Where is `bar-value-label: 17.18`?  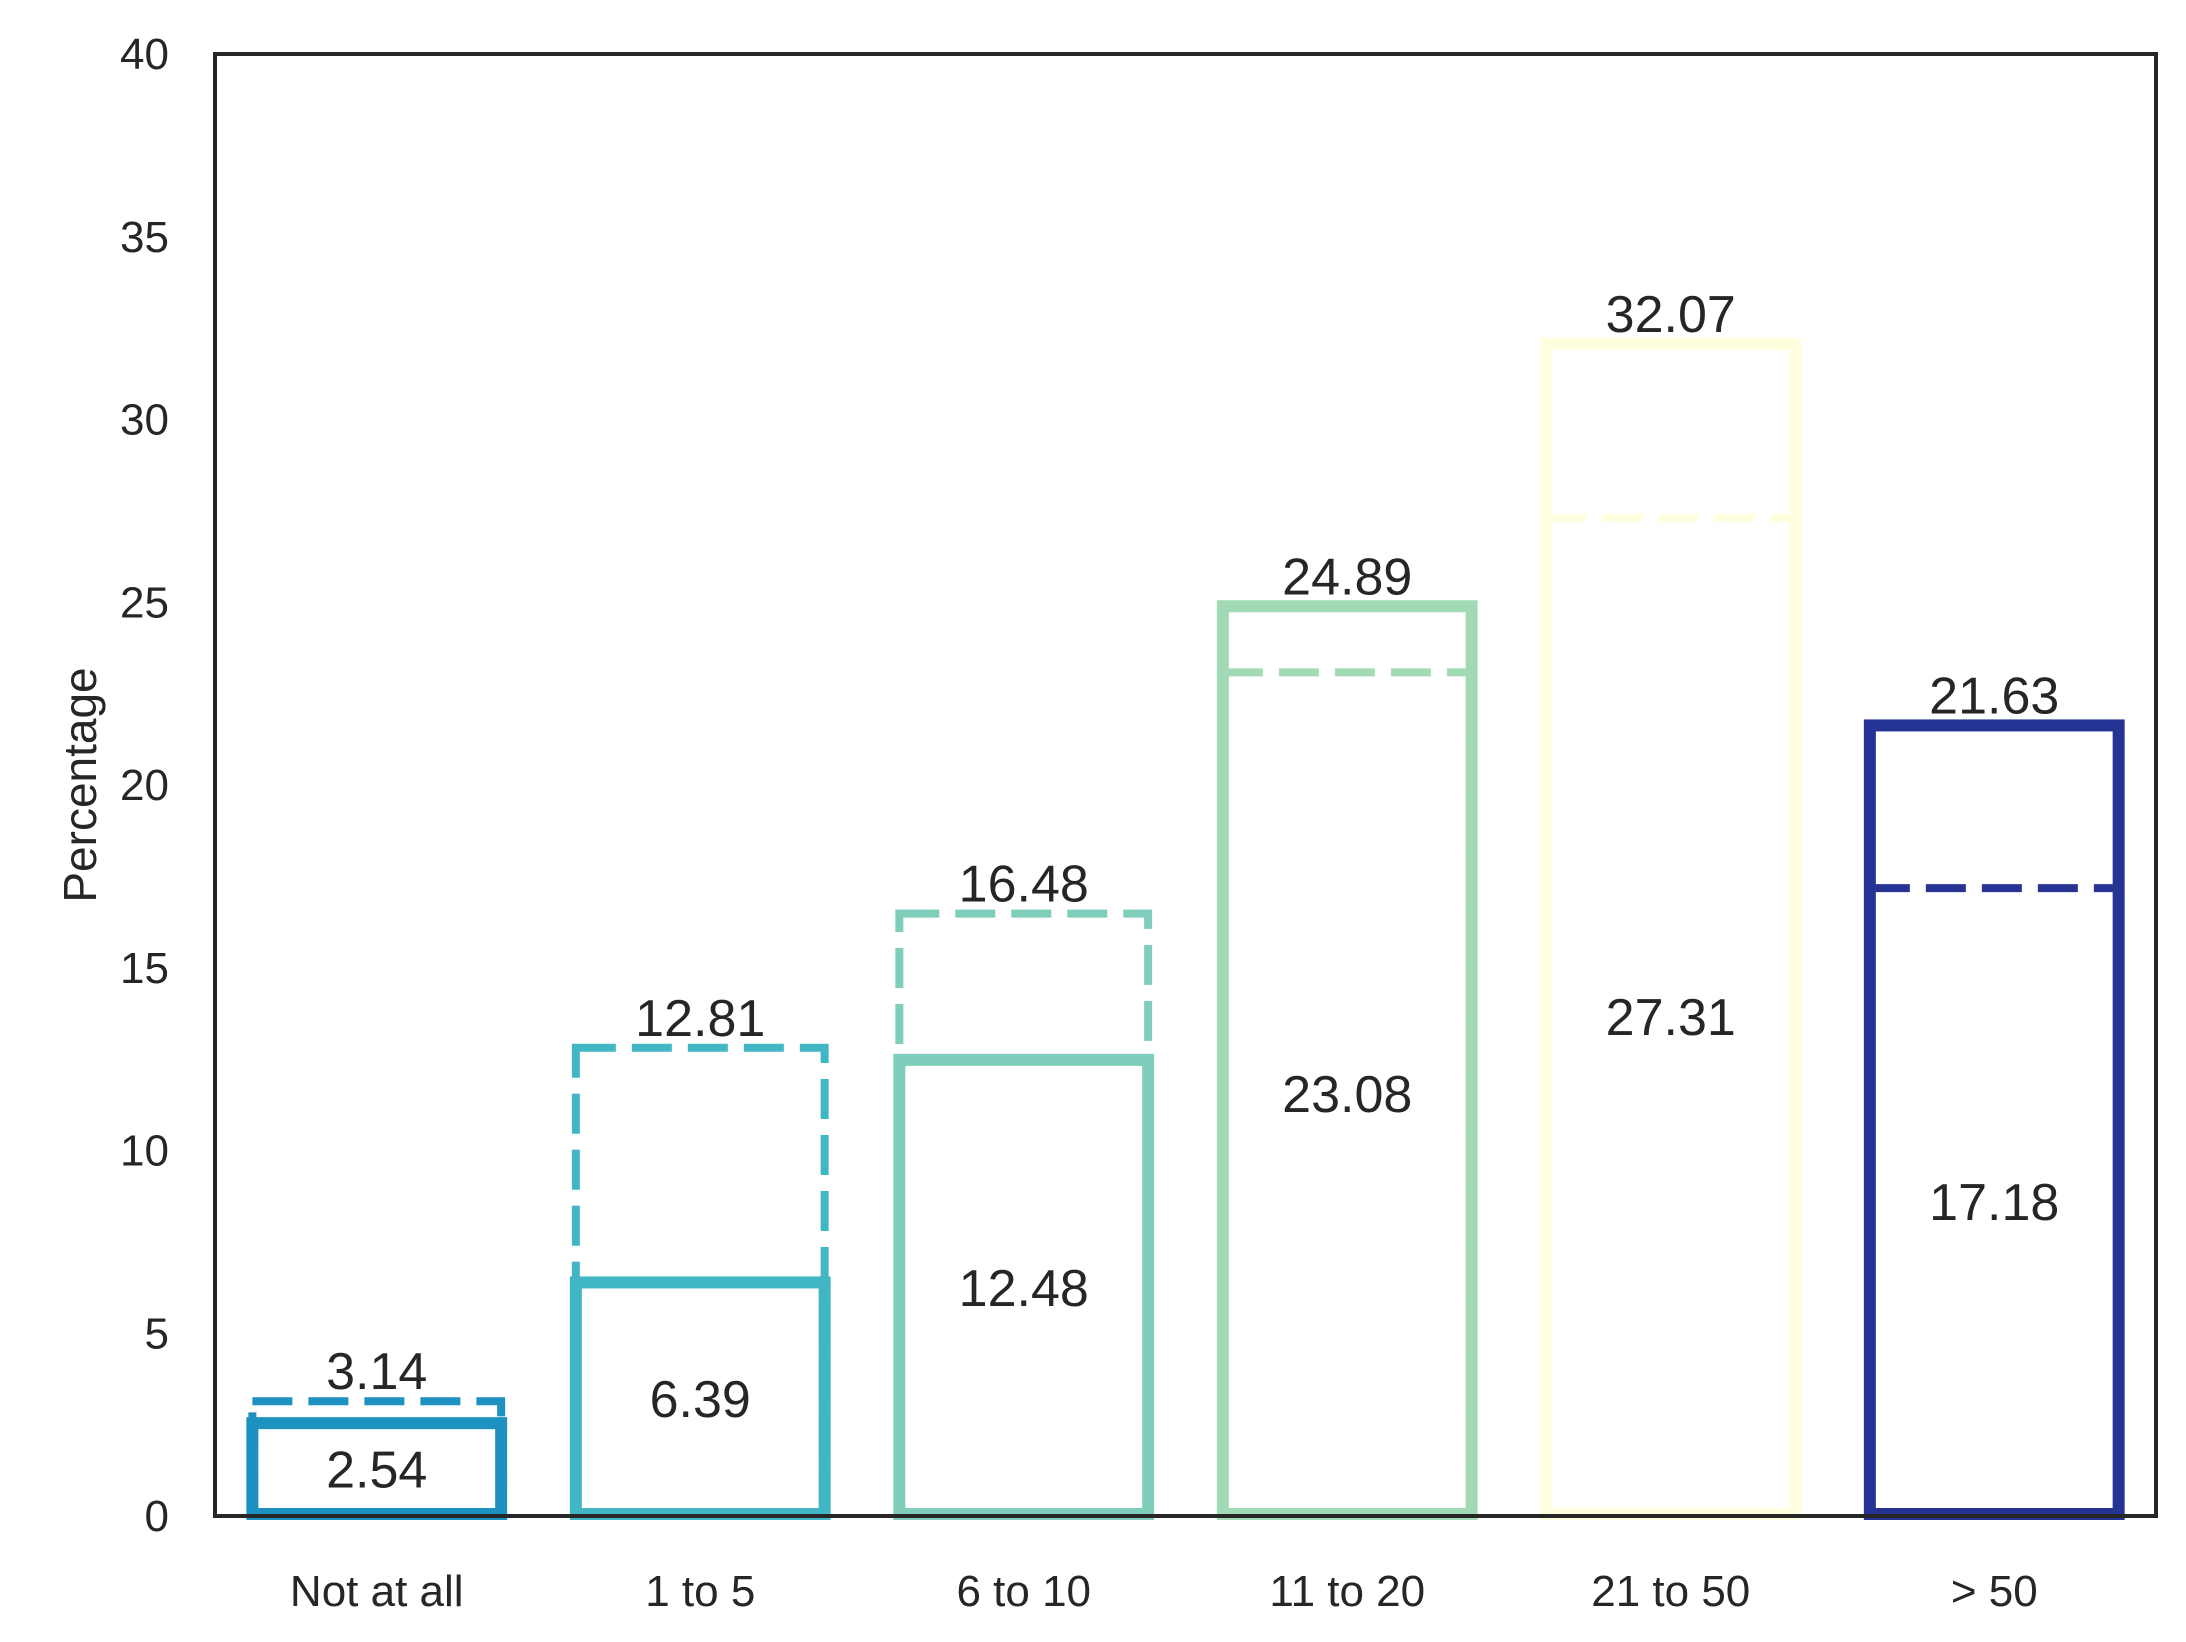 bar-value-label: 17.18 is located at coordinates (1994, 1203).